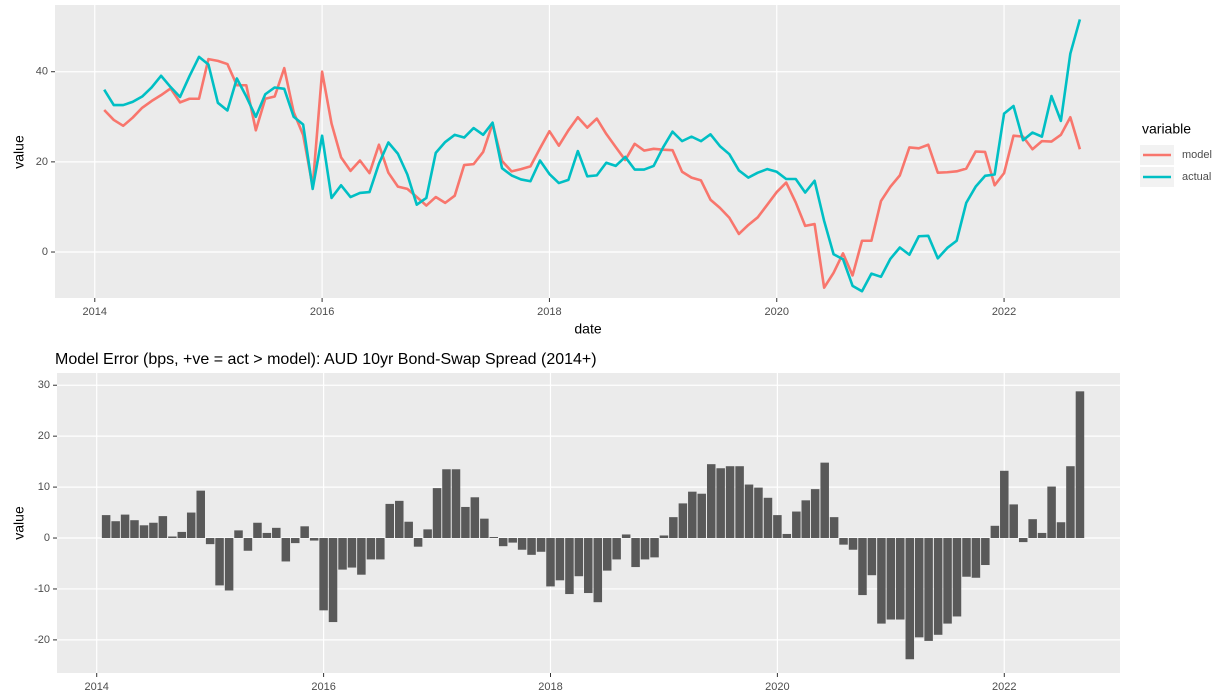 The image size is (1226, 690). What do you see at coordinates (1166, 129) in the screenshot?
I see `legend-title: variable` at bounding box center [1166, 129].